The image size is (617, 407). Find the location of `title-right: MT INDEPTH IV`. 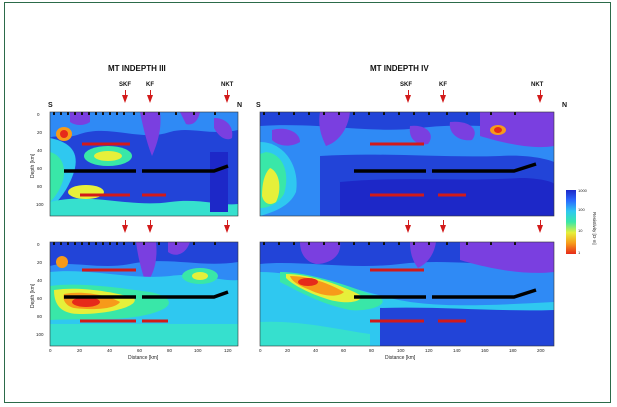

title-right: MT INDEPTH IV is located at coordinates (399, 68).